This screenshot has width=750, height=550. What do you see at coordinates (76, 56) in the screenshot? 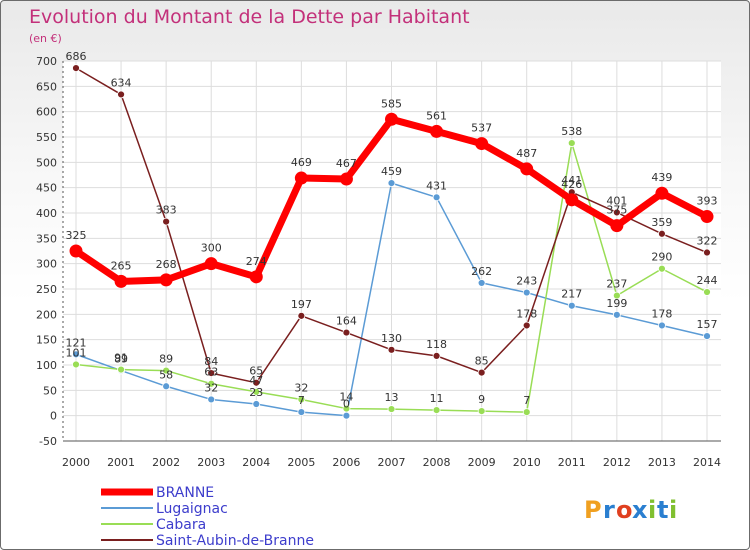
I see `data-label: 686` at bounding box center [76, 56].